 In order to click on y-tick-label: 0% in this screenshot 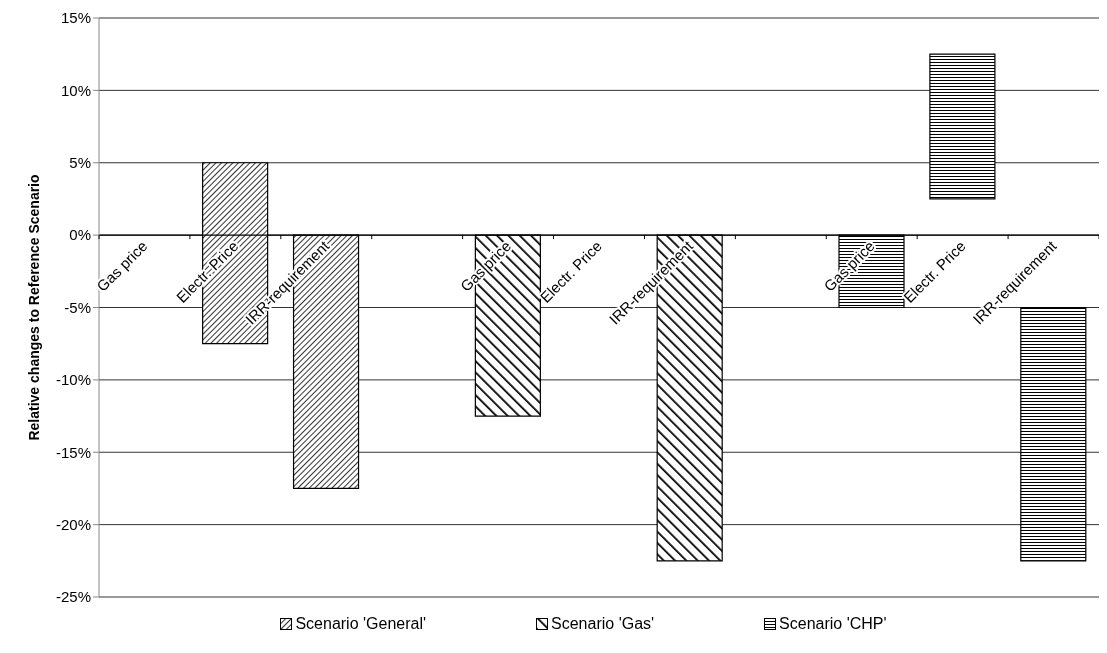, I will do `click(80, 235)`.